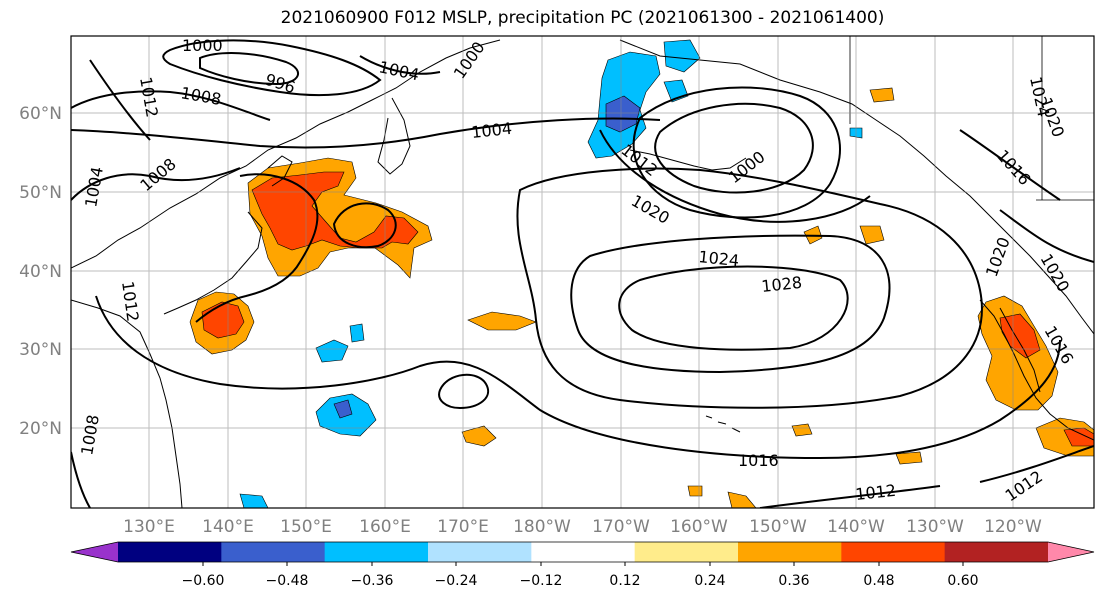 The image size is (1105, 601). What do you see at coordinates (623, 114) in the screenshot?
I see `precip-core-bering` at bounding box center [623, 114].